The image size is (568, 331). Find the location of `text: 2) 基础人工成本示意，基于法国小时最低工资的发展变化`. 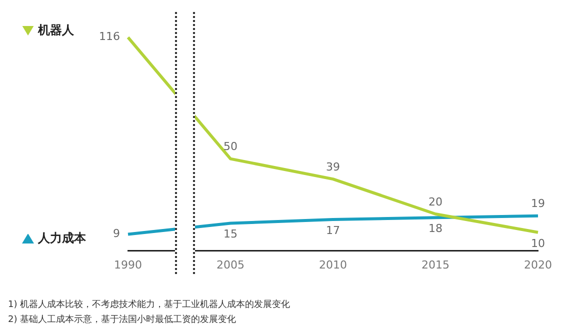

text: 2) 基础人工成本示意，基于法国小时最低工资的发展变化 is located at coordinates (123, 320).